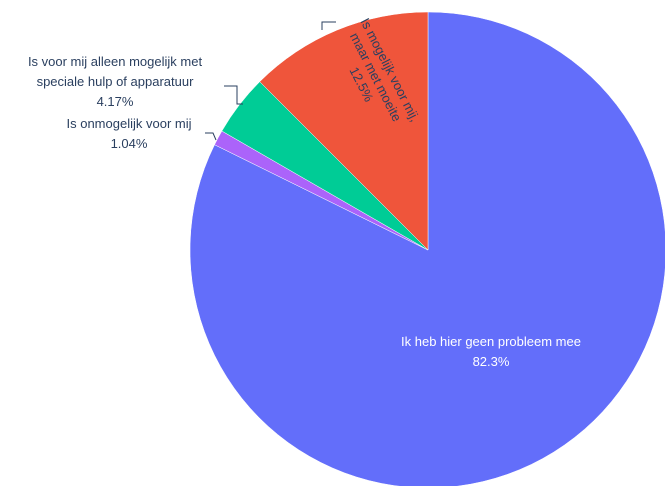  I want to click on slice-label-text: Ik heb hier geen probleem mee, so click(491, 341).